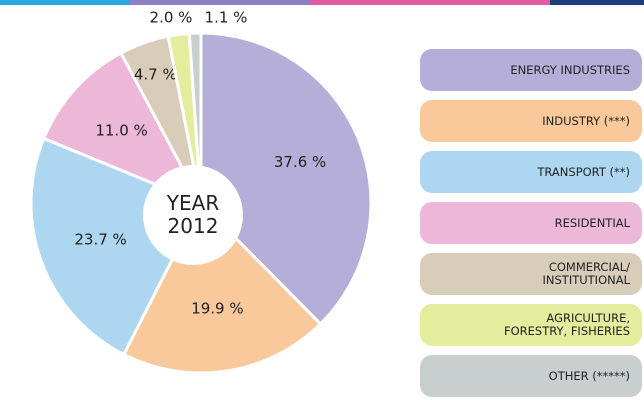  What do you see at coordinates (217, 308) in the screenshot?
I see `slice-label: 19.9 %` at bounding box center [217, 308].